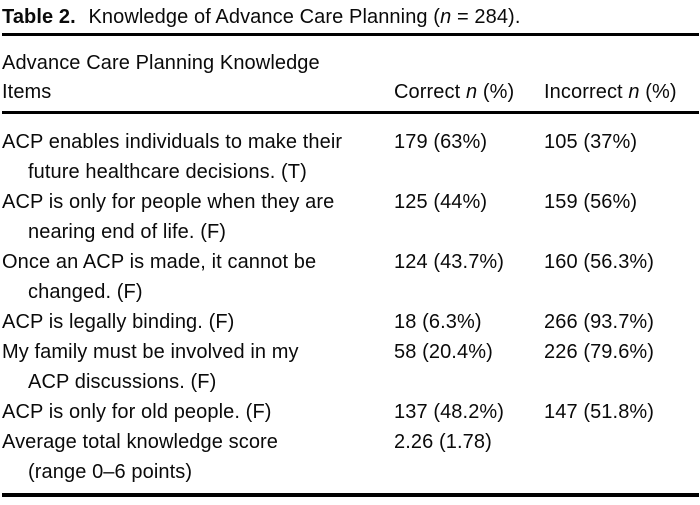 This screenshot has width=700, height=505. I want to click on text-segment: Correct, so click(430, 92).